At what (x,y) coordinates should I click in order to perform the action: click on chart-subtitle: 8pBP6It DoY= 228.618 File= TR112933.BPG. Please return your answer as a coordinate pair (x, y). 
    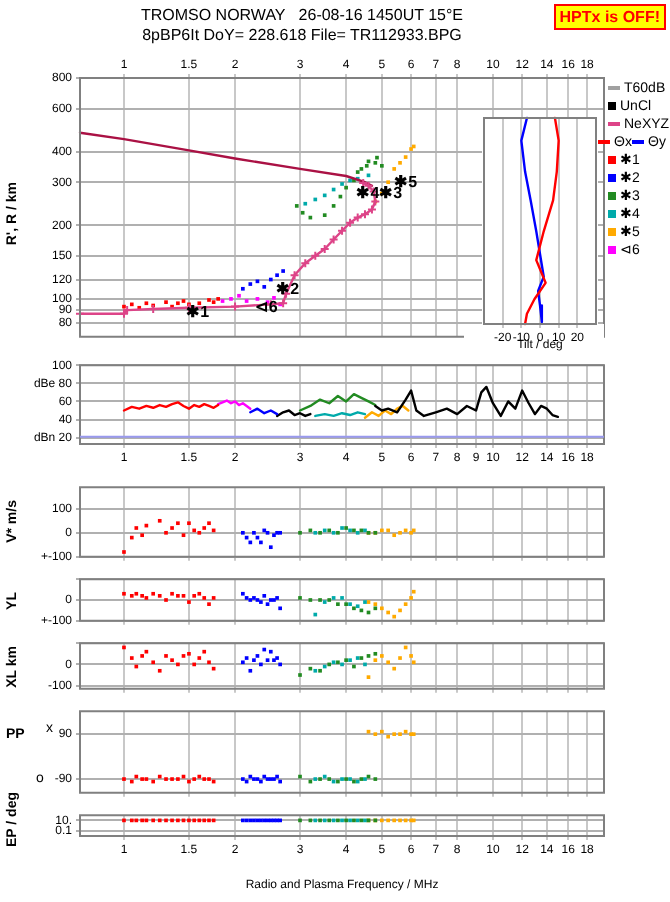
    Looking at the image, I should click on (302, 35).